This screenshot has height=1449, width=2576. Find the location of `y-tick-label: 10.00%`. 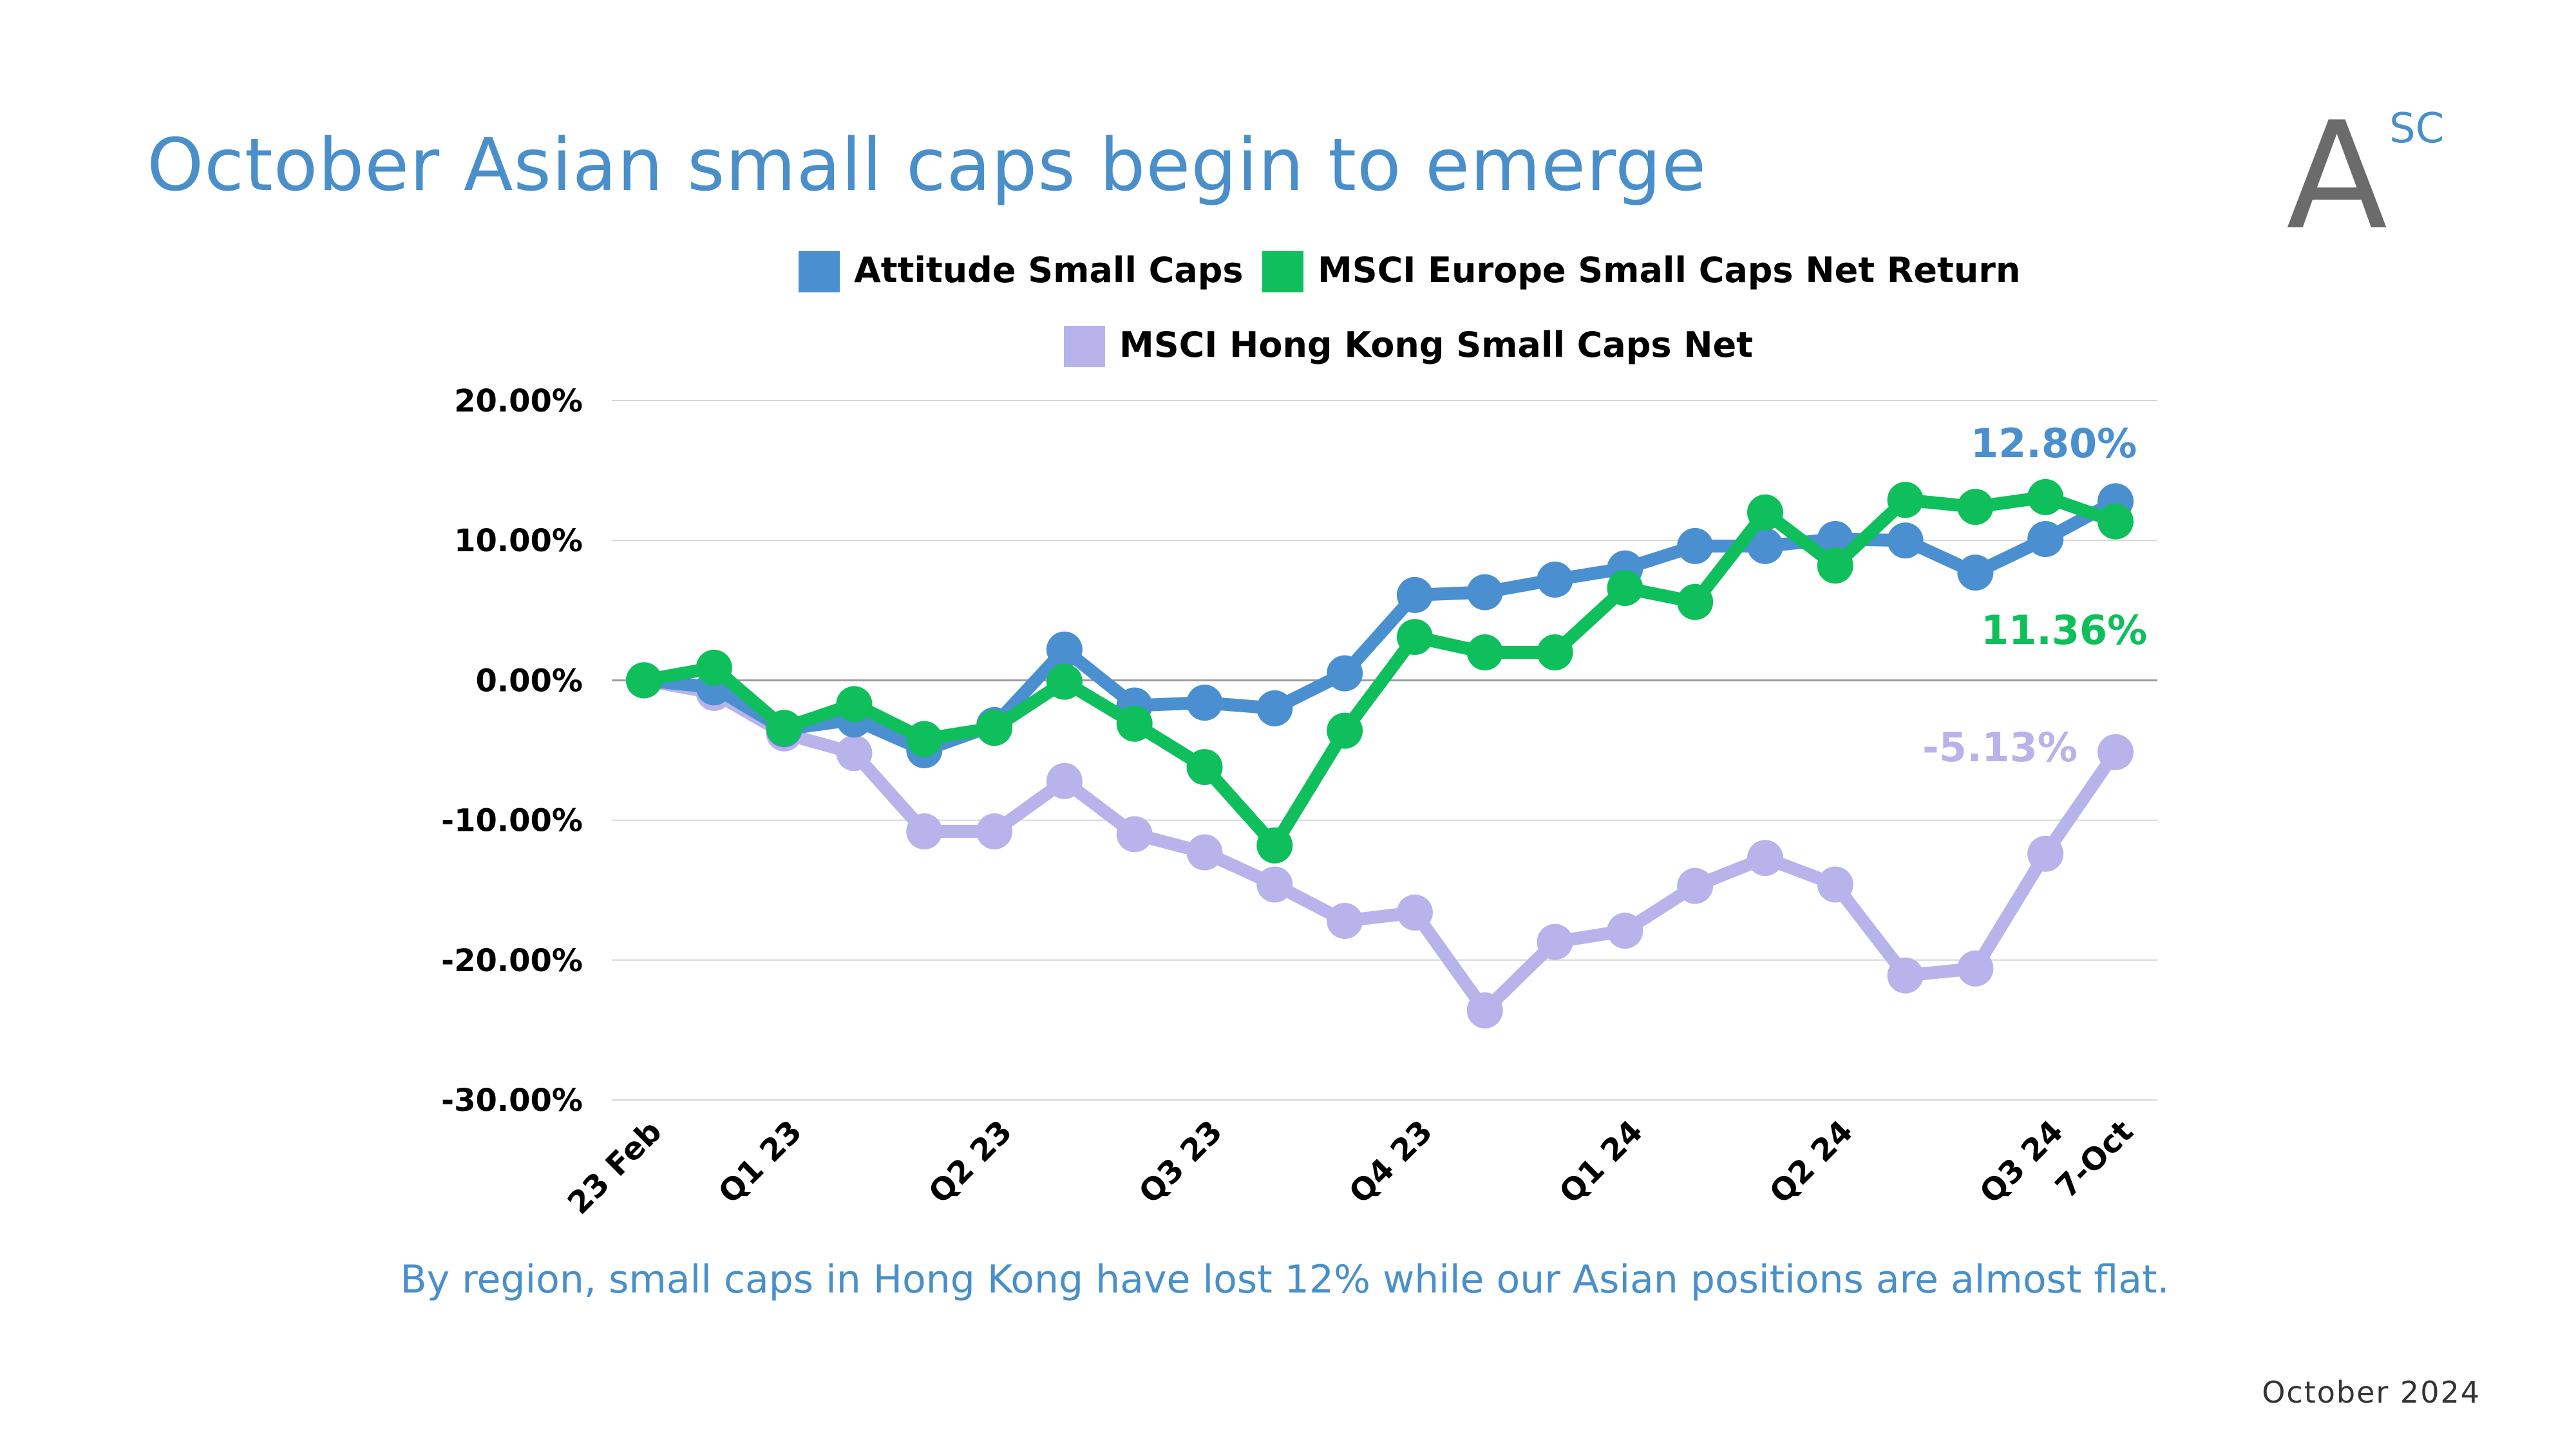

y-tick-label: 10.00% is located at coordinates (518, 541).